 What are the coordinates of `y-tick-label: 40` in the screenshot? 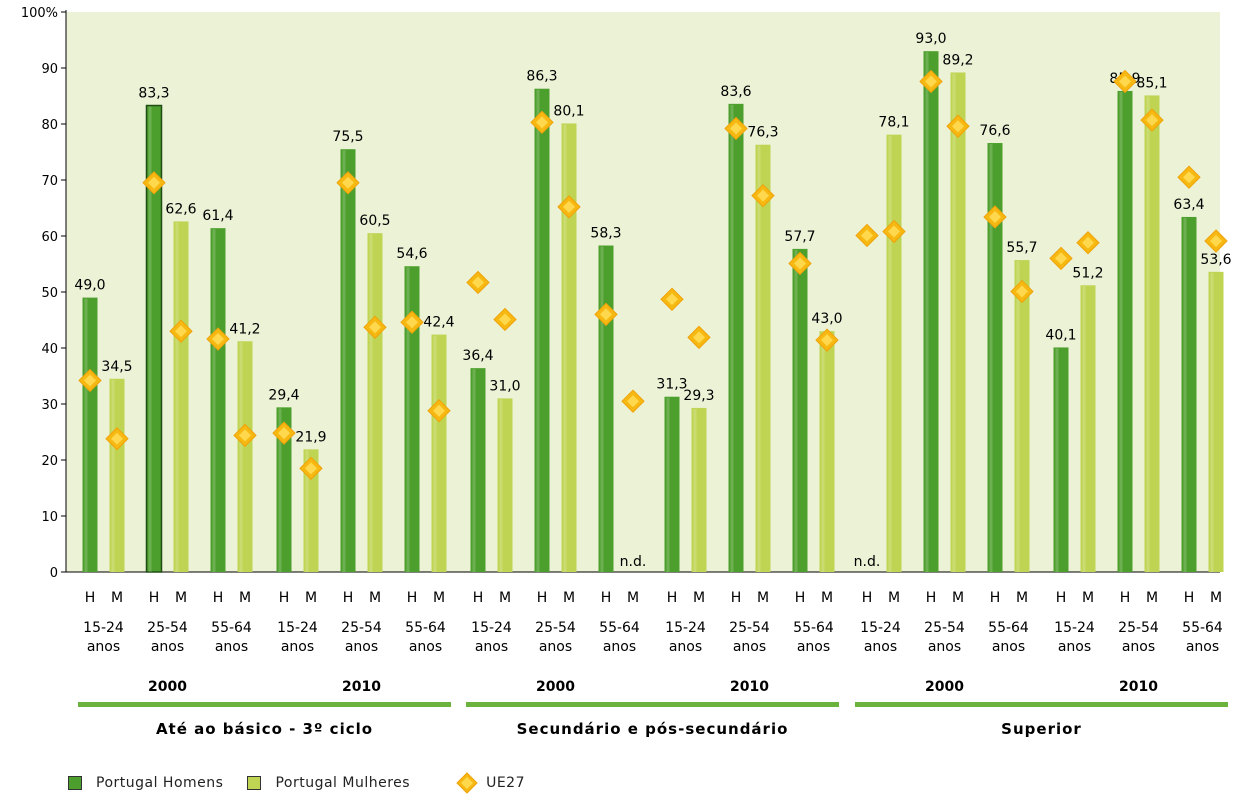 It's located at (49, 349).